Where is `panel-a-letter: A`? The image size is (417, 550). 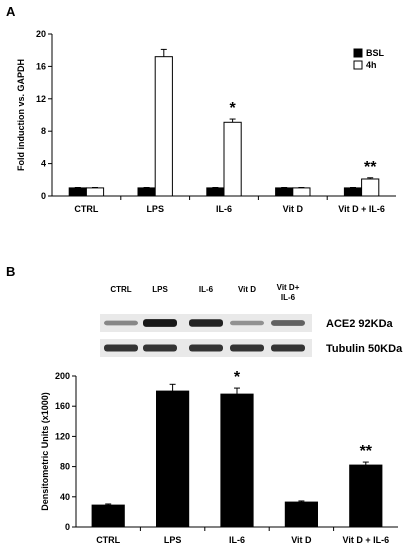 panel-a-letter: A is located at coordinates (11, 11).